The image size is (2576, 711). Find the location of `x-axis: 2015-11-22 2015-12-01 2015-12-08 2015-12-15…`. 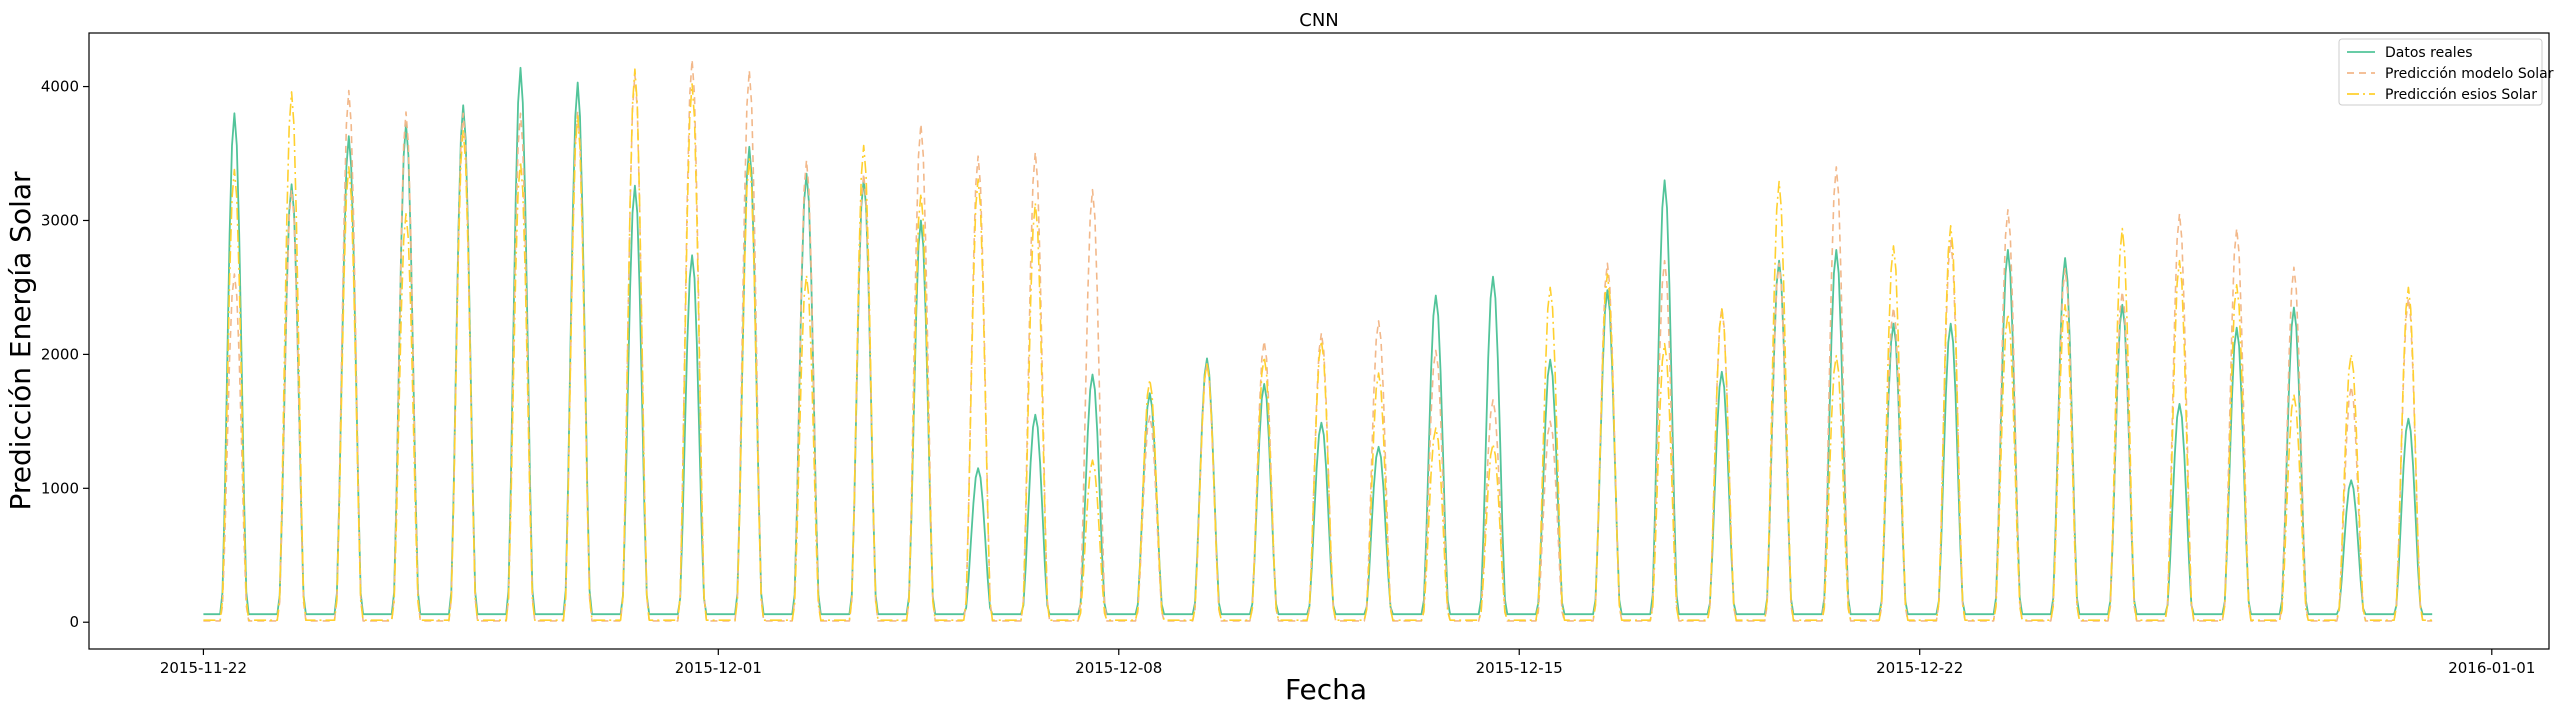

x-axis: 2015-11-22 2015-12-01 2015-12-08 2015-12-15… is located at coordinates (1347, 663).